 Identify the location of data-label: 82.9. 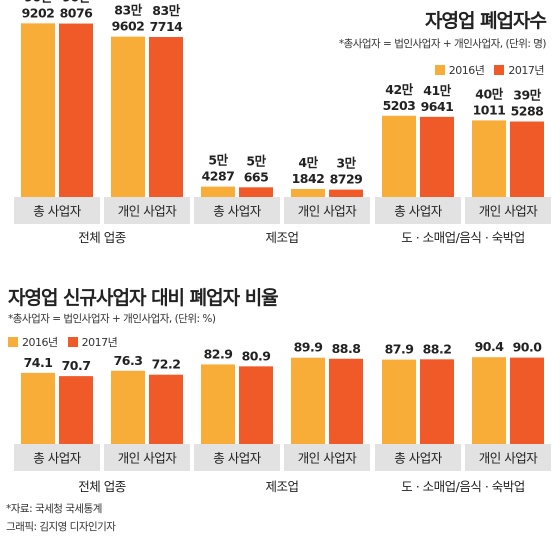
(218, 353).